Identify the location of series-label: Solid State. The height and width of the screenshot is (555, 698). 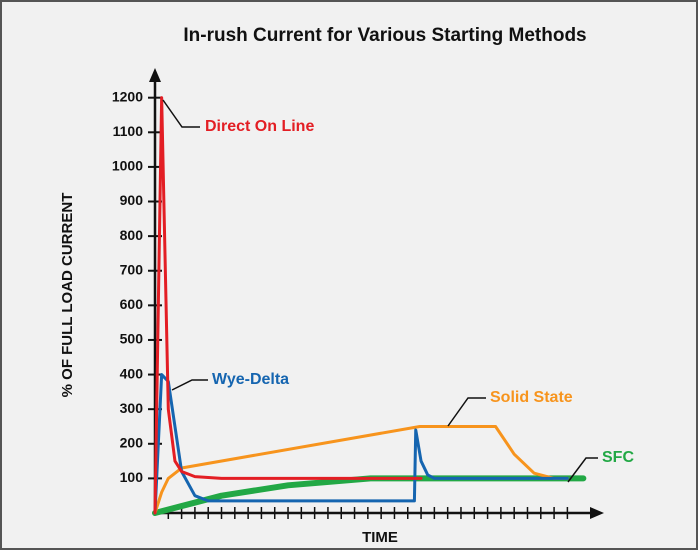
(531, 397).